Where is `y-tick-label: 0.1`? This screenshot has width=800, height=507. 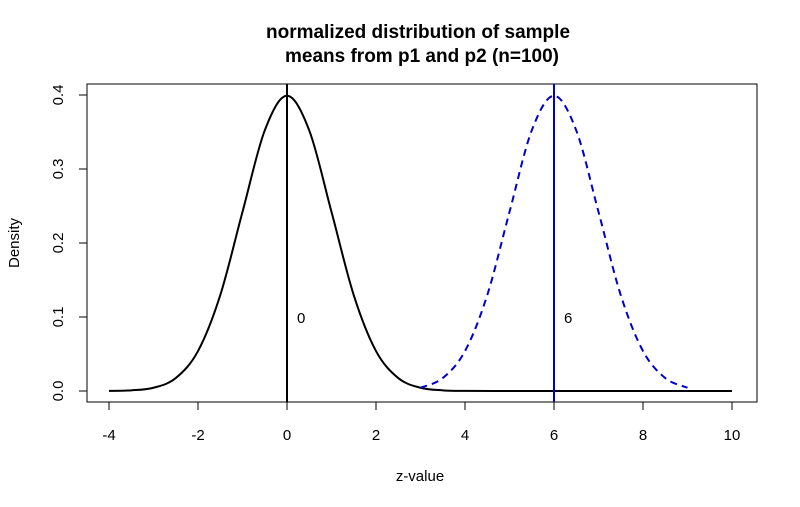 y-tick-label: 0.1 is located at coordinates (58, 317).